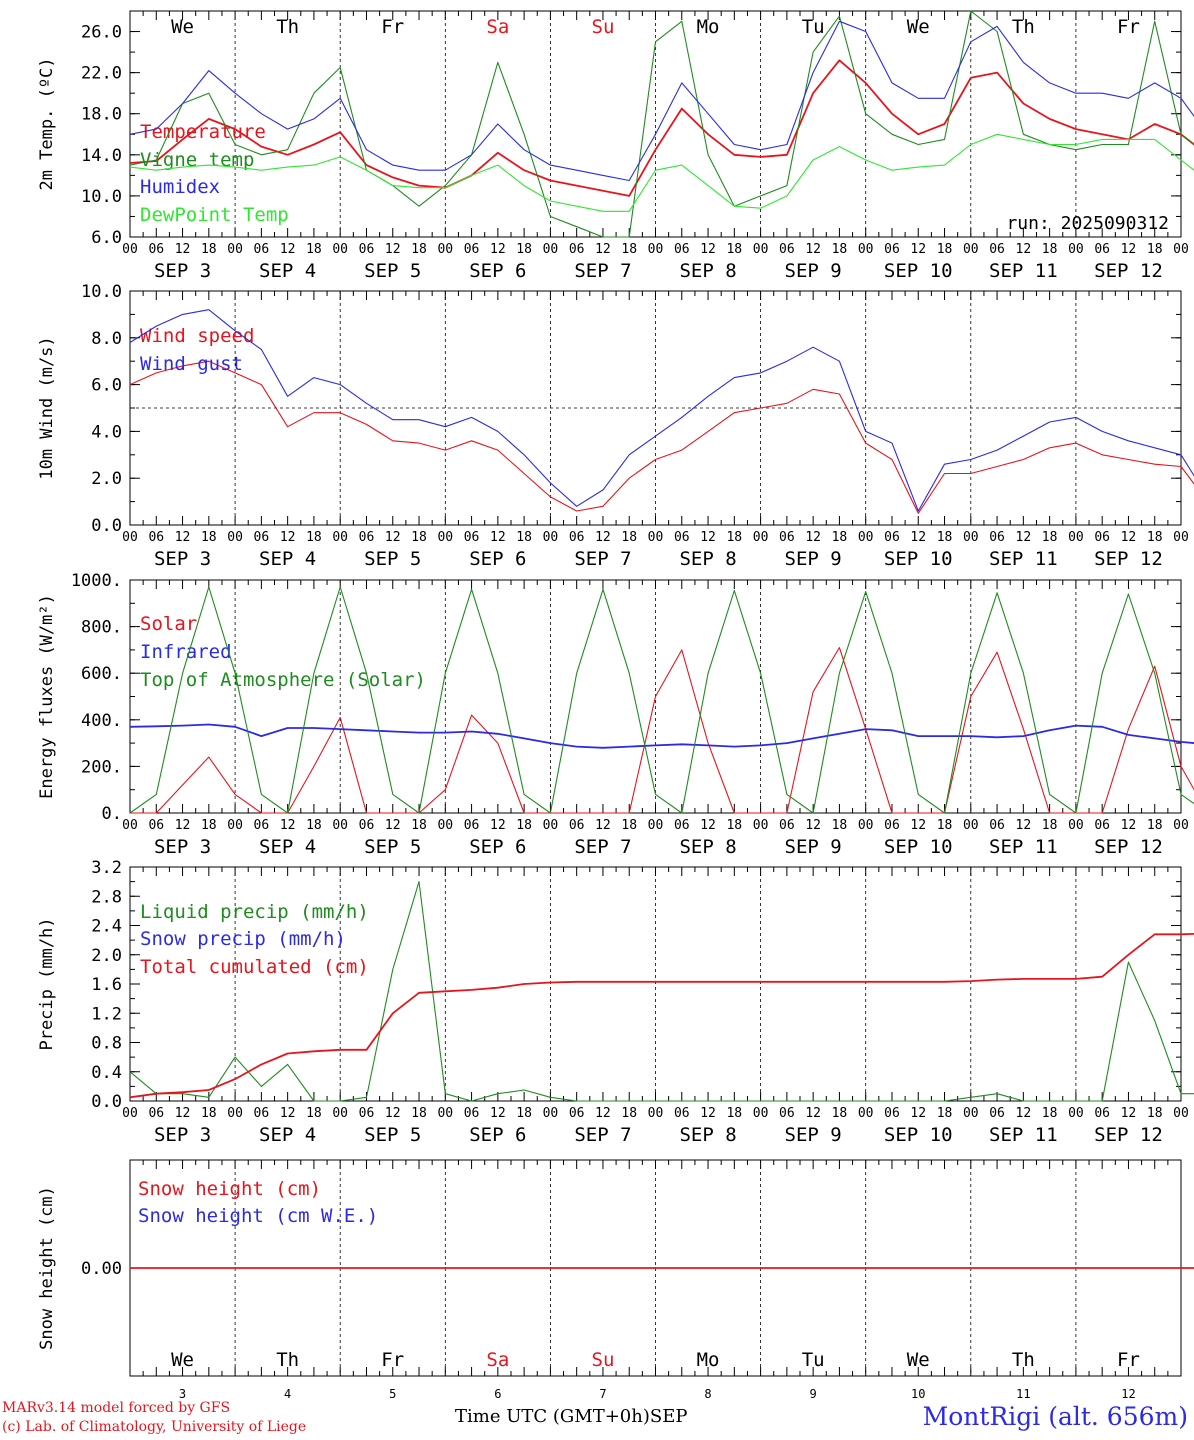  Describe the element at coordinates (497, 1360) in the screenshot. I see `weekday-label: Sa` at that location.